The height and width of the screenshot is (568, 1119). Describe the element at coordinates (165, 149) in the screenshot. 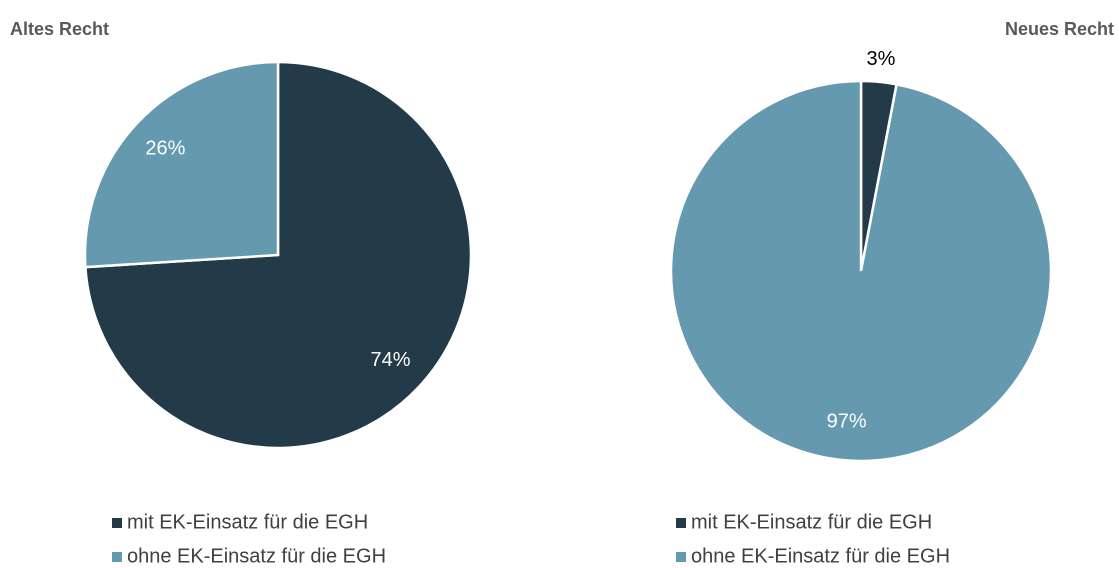

I see `data-label: 26%` at that location.